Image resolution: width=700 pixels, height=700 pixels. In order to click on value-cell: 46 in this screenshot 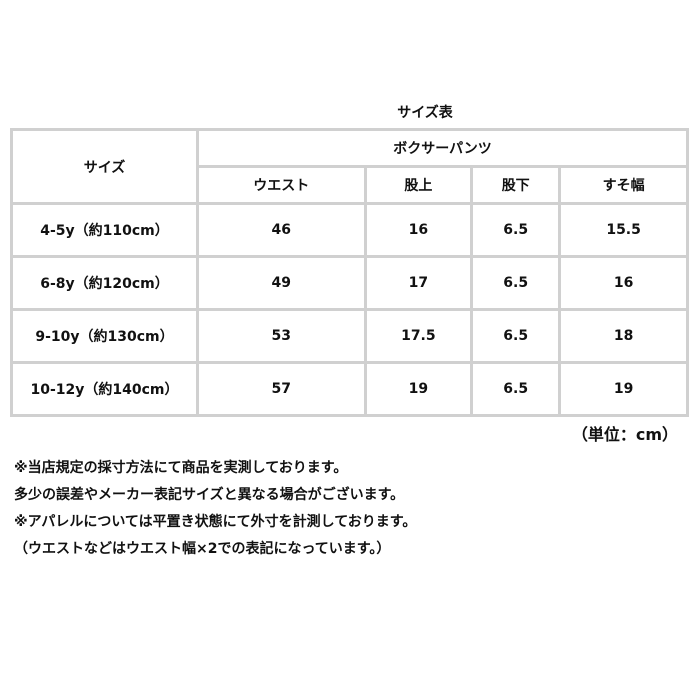, I will do `click(281, 230)`.